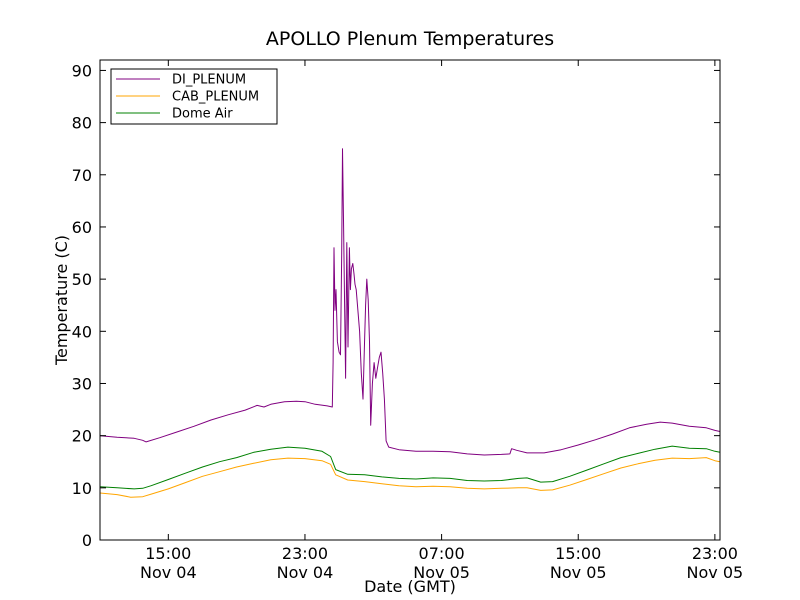  I want to click on y-tick-label: 70, so click(82, 175).